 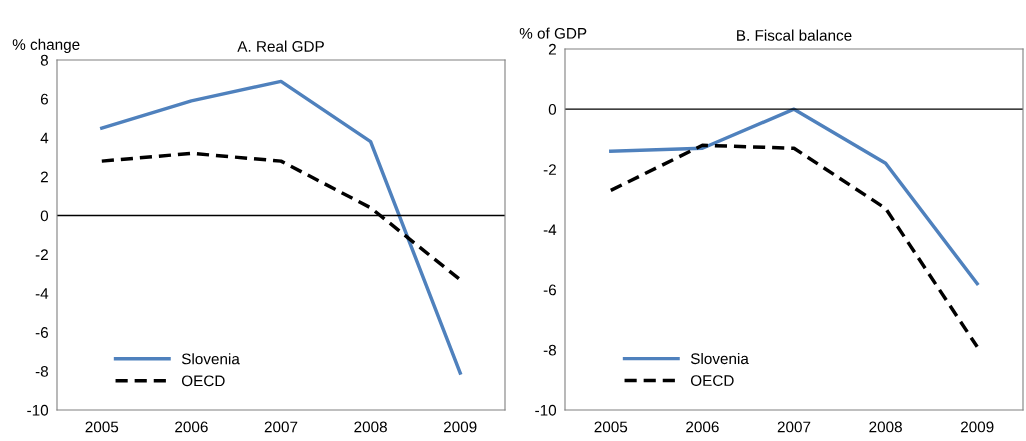 I want to click on y-axis-title: % of GDP, so click(x=553, y=33).